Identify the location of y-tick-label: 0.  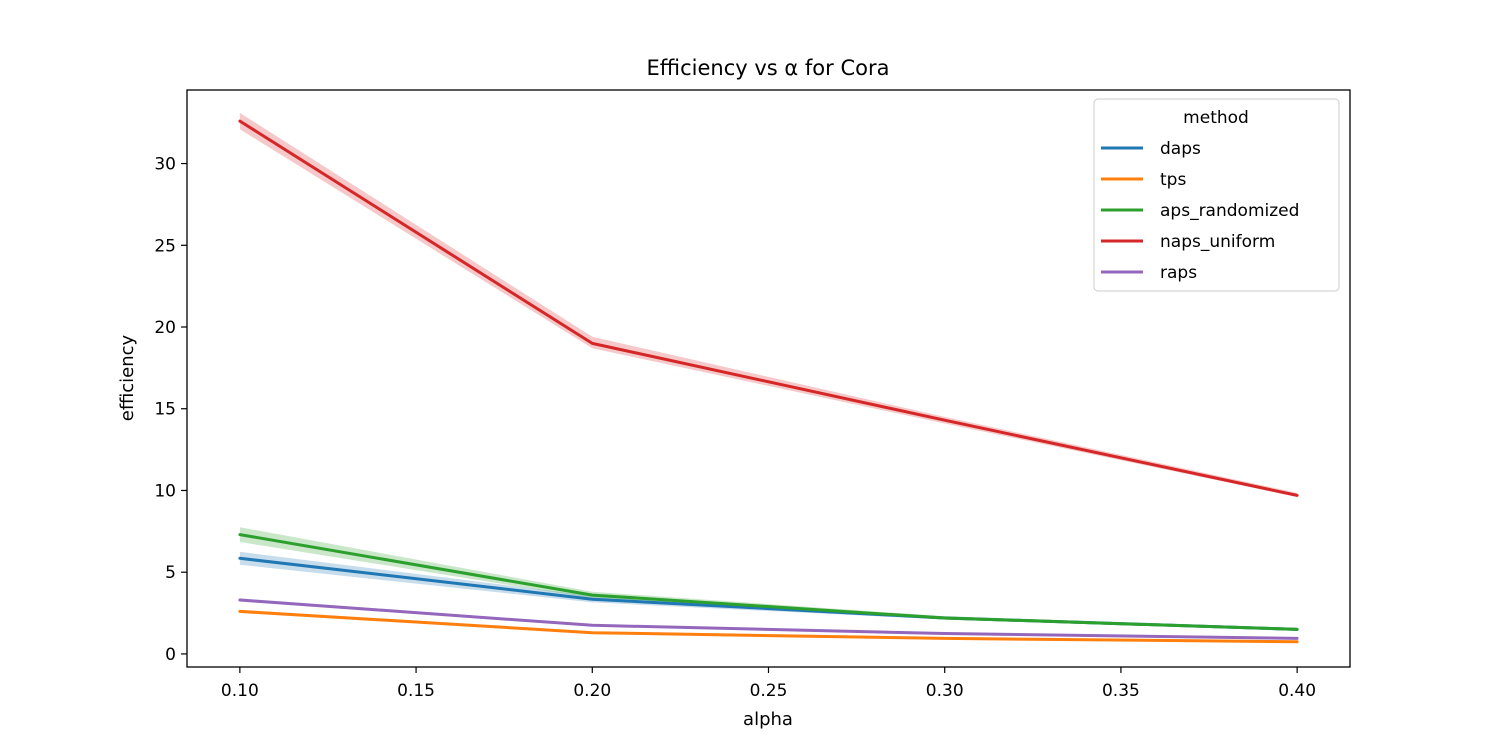
(170, 655).